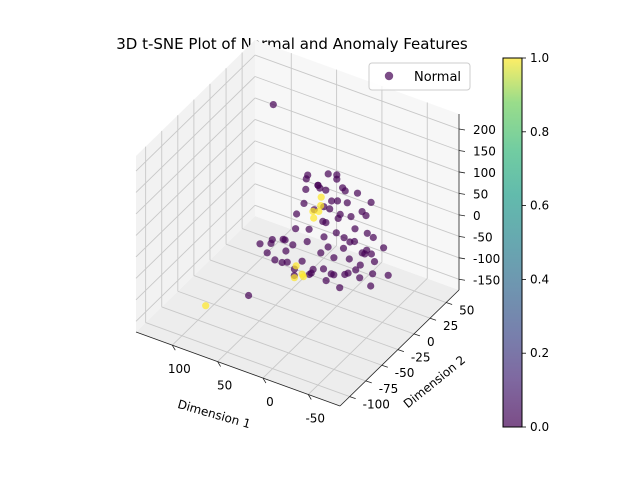 This screenshot has width=640, height=480. What do you see at coordinates (270, 402) in the screenshot?
I see `x-tick-label: 0` at bounding box center [270, 402].